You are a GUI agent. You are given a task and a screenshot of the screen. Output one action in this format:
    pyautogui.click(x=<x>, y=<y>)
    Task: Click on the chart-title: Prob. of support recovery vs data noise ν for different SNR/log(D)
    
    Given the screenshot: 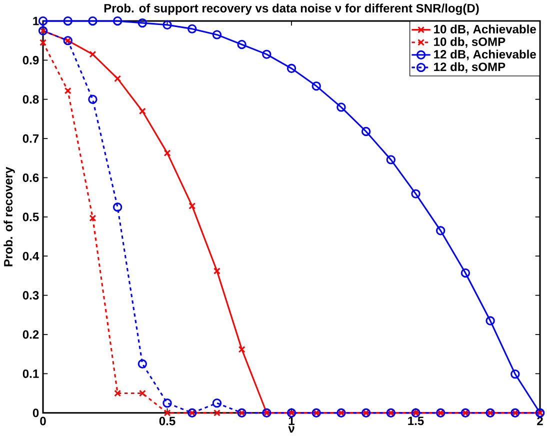 What is the action you would take?
    pyautogui.click(x=291, y=9)
    